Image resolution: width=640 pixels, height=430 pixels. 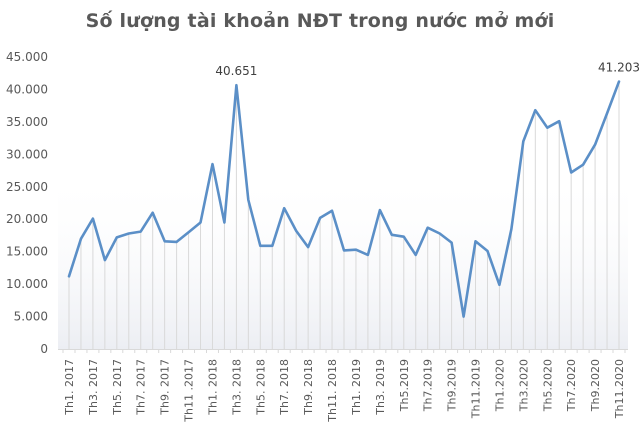 What do you see at coordinates (69, 387) in the screenshot?
I see `x-tick-label: Th1. 2017` at bounding box center [69, 387].